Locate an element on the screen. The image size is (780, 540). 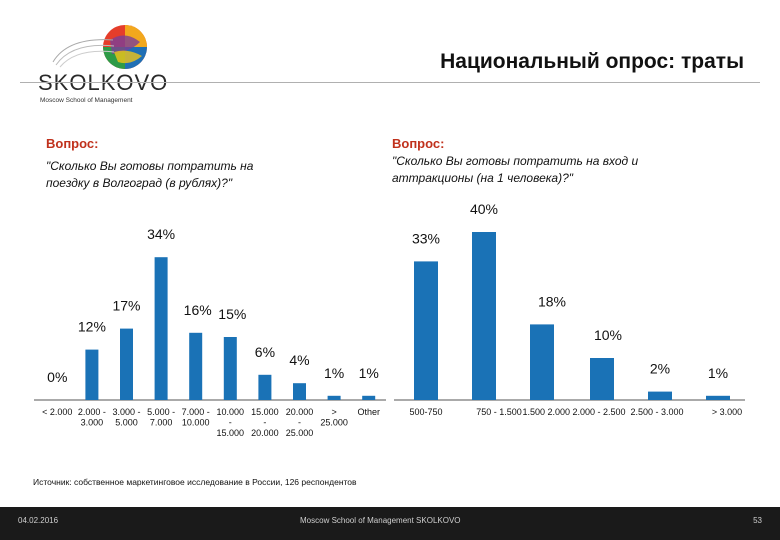
left-tick-label-8-0: > is located at coordinates (333, 412).